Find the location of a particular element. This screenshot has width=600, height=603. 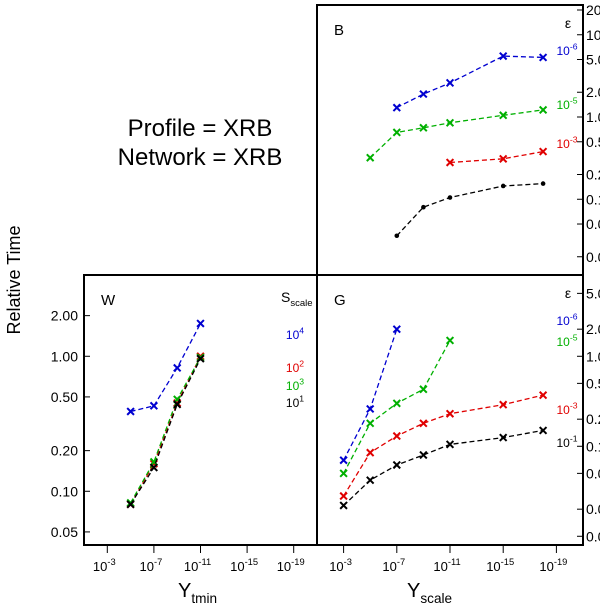

x-axis-label-right: Yscale is located at coordinates (429, 591).